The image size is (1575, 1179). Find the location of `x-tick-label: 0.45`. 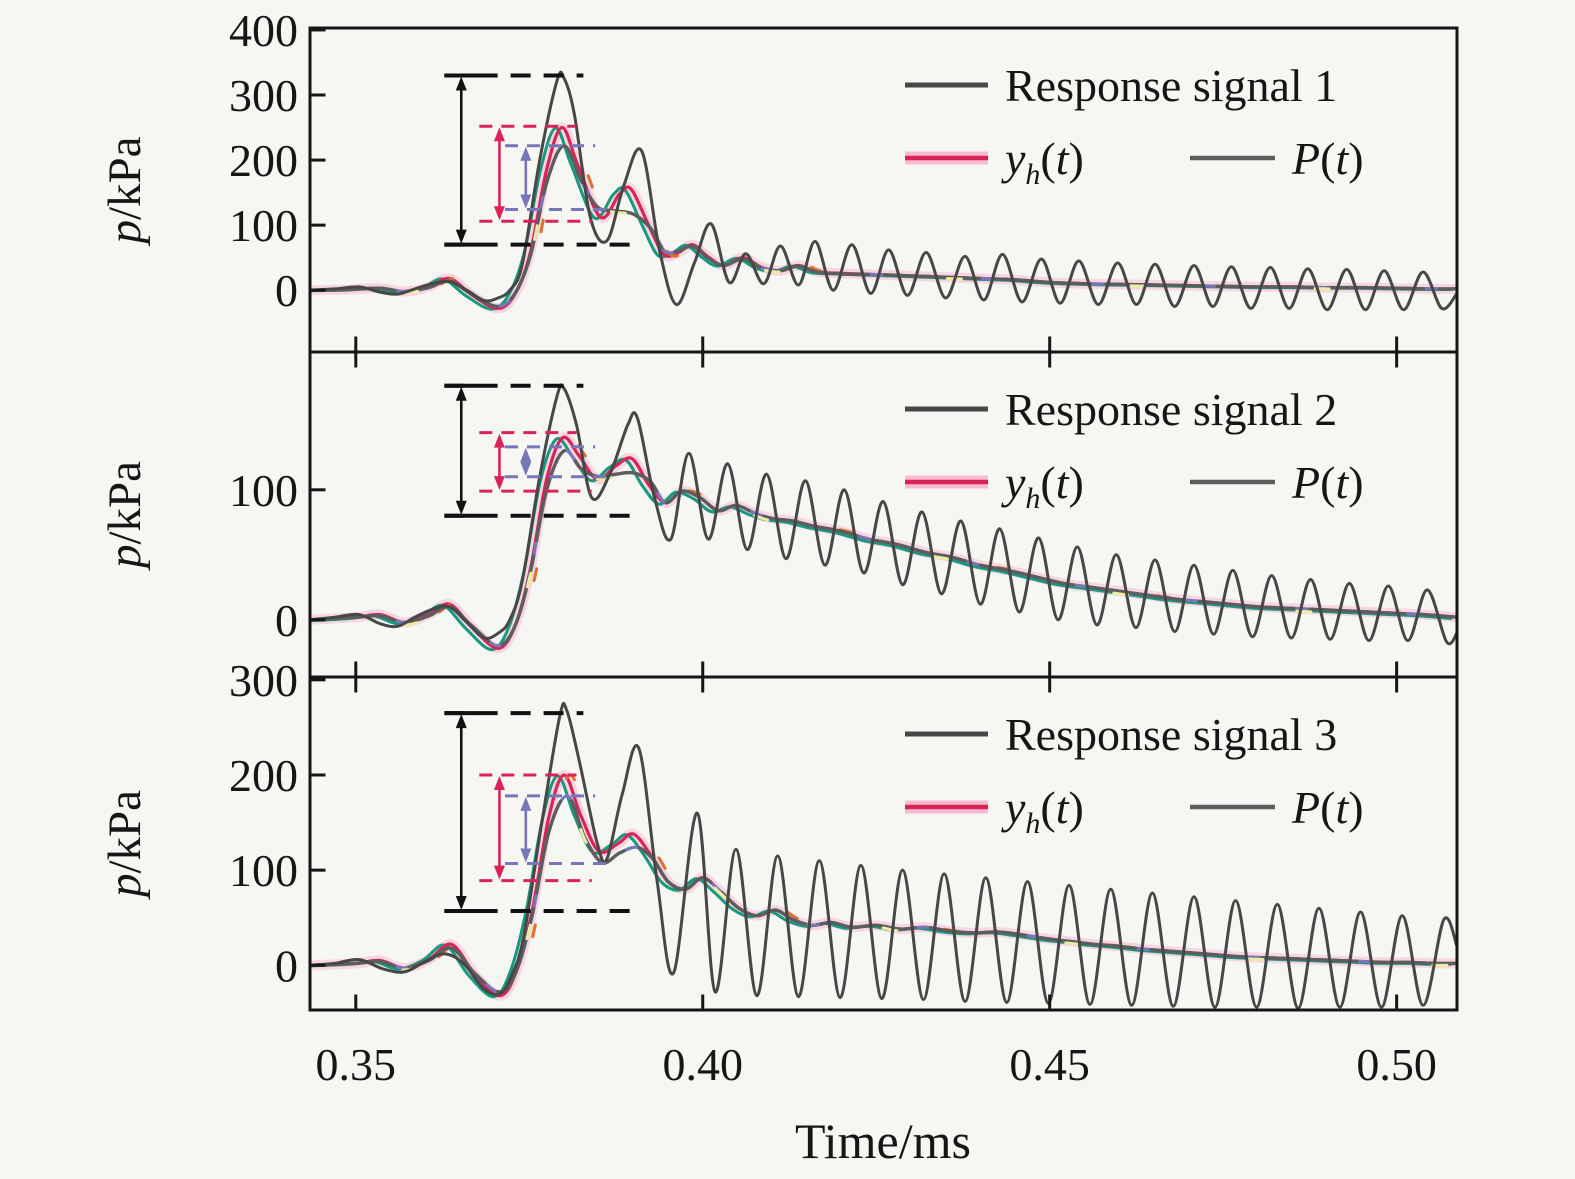

x-tick-label: 0.45 is located at coordinates (1049, 1064).